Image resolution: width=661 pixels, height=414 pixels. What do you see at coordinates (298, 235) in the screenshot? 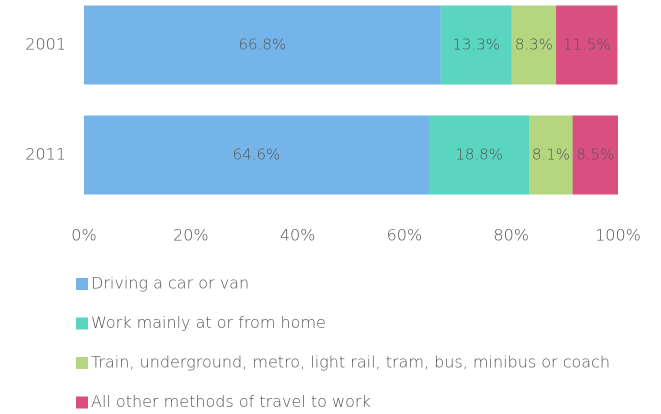
I see `x-tick-label: 40%` at bounding box center [298, 235].